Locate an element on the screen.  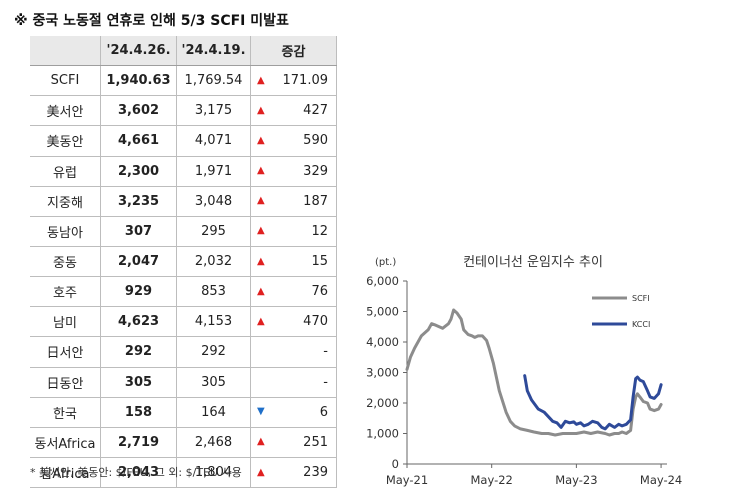
previous-rate: 2,032 is located at coordinates (213, 262).